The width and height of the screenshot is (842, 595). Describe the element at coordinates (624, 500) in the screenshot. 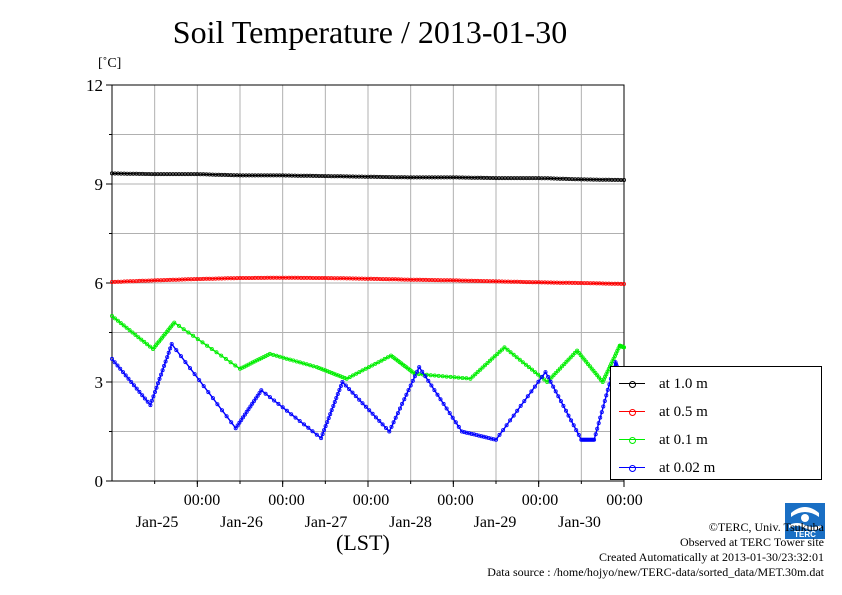

I see `x-tick-time-label: 00:00` at that location.